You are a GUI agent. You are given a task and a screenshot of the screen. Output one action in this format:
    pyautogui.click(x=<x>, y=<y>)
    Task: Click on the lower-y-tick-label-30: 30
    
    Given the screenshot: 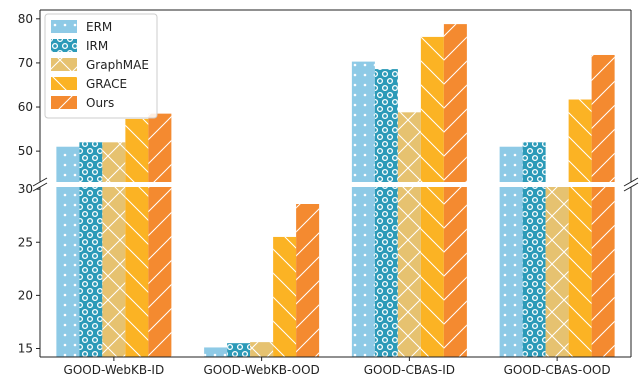 What is the action you would take?
    pyautogui.click(x=25, y=189)
    